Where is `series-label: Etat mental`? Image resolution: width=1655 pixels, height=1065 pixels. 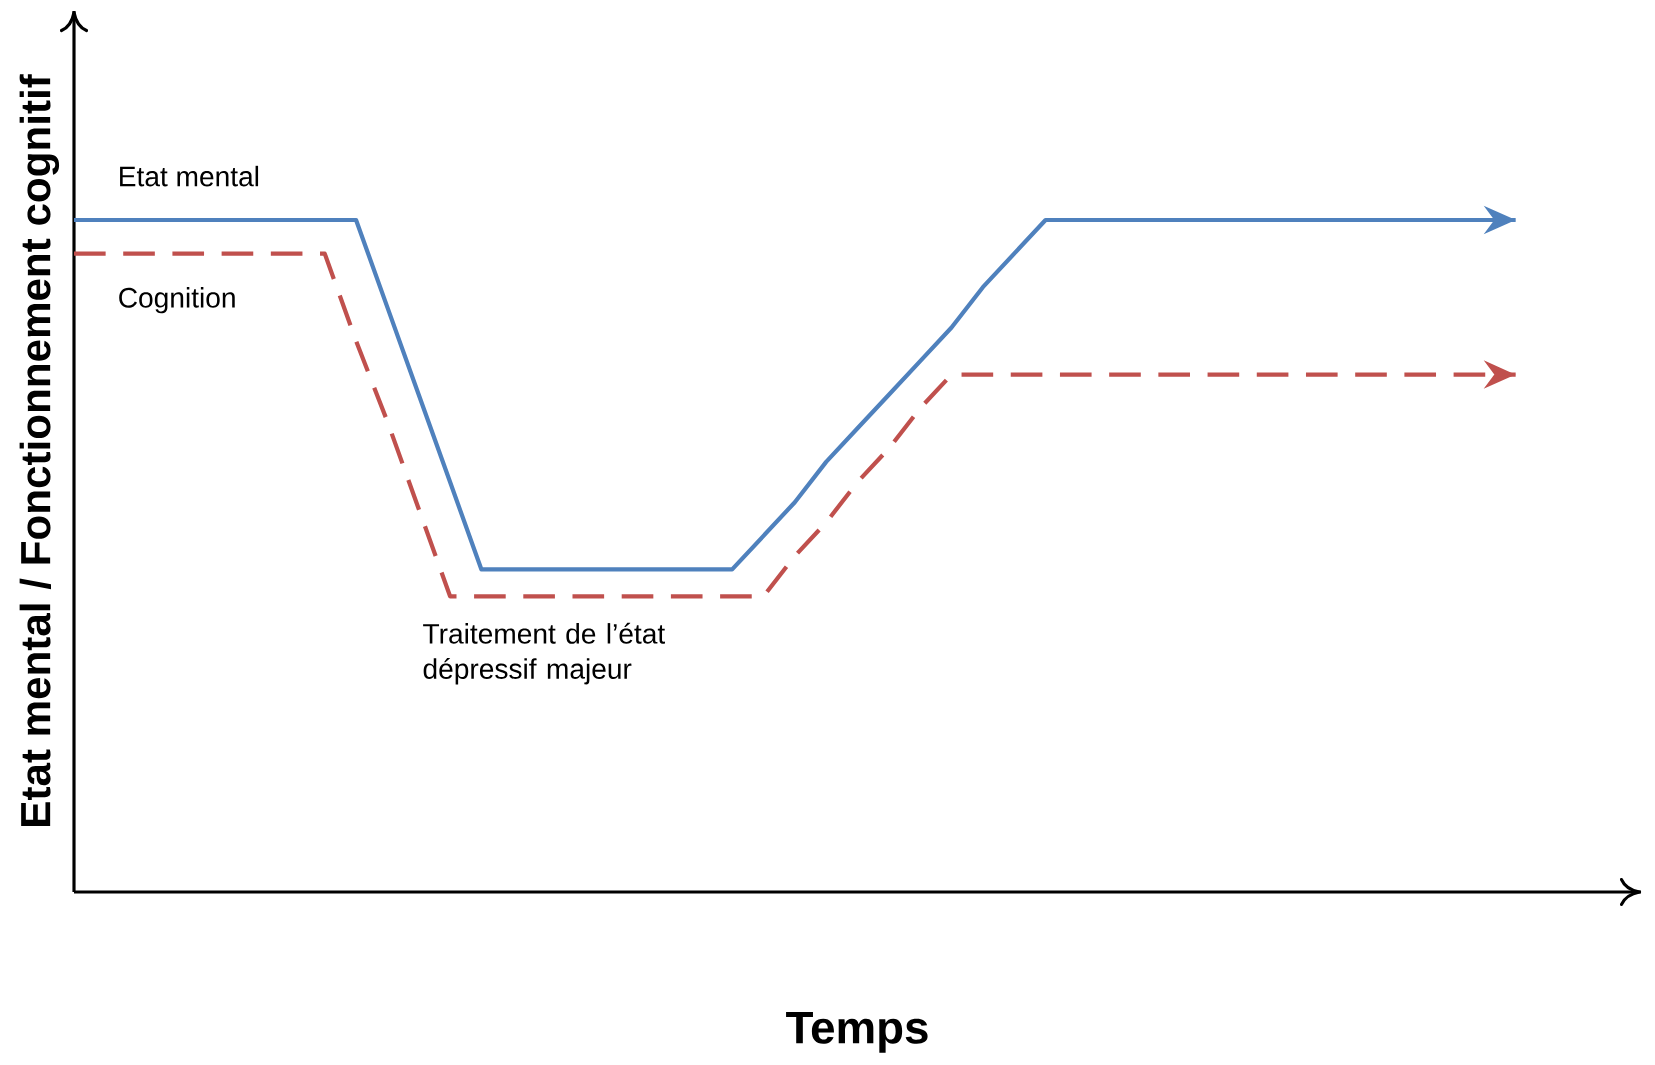 series-label: Etat mental is located at coordinates (189, 176).